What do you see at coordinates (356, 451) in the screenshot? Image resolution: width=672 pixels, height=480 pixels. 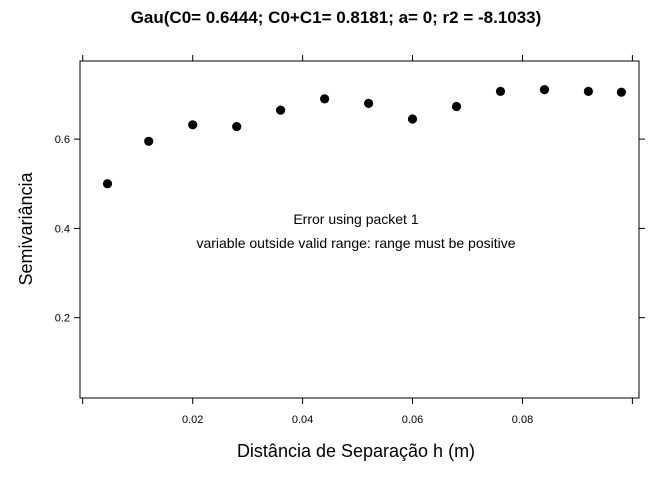 I see `x-axis-label: Distância de Separação h (m)` at bounding box center [356, 451].